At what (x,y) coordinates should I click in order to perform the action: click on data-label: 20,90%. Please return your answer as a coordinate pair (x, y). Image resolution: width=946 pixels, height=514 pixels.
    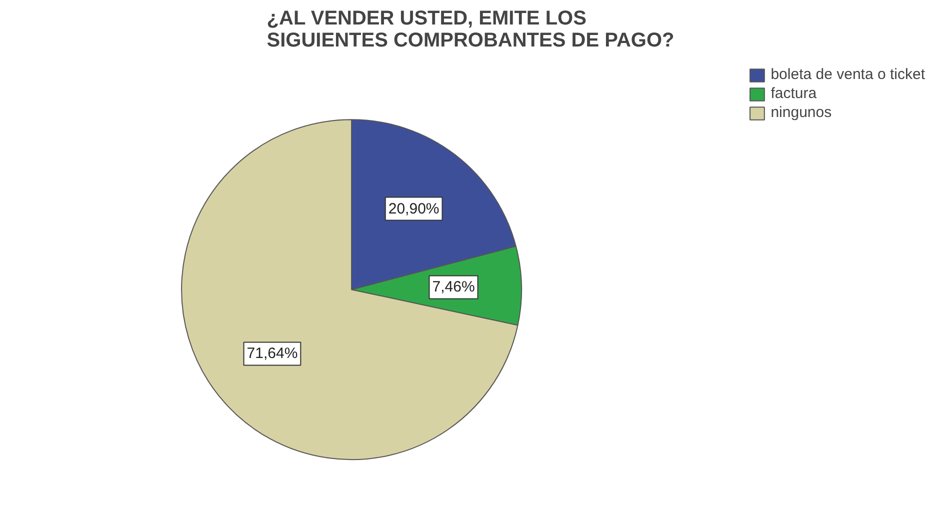
    Looking at the image, I should click on (414, 209).